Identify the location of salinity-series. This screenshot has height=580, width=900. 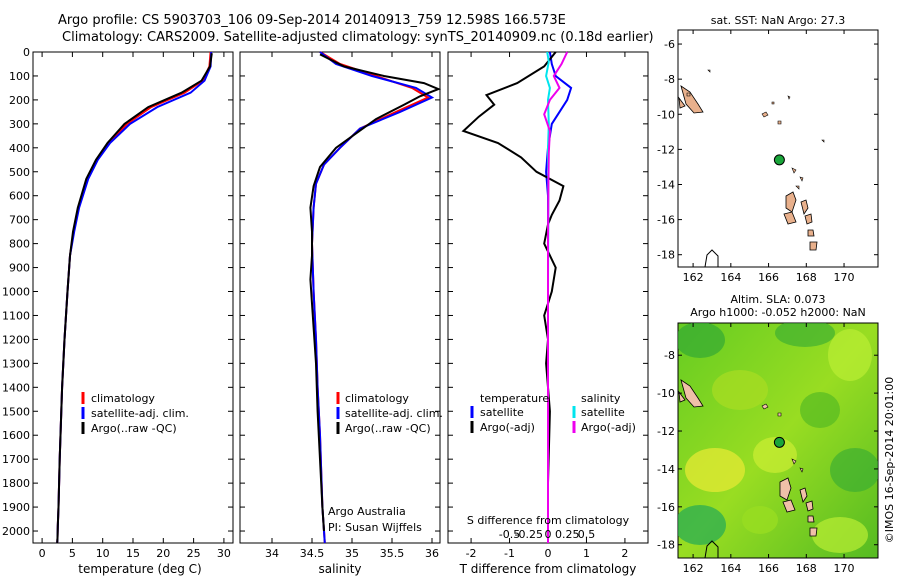
(375, 297).